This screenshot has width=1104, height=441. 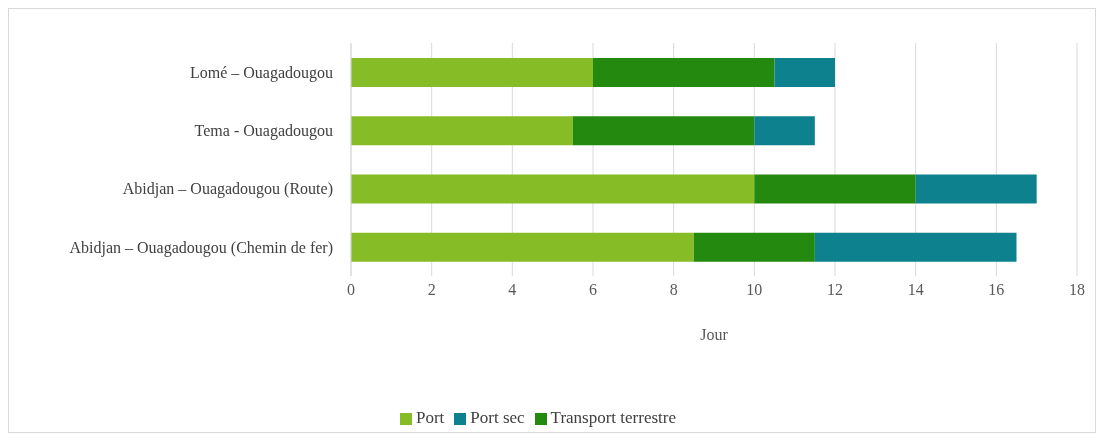 I want to click on x-tick-label: 12, so click(x=835, y=290).